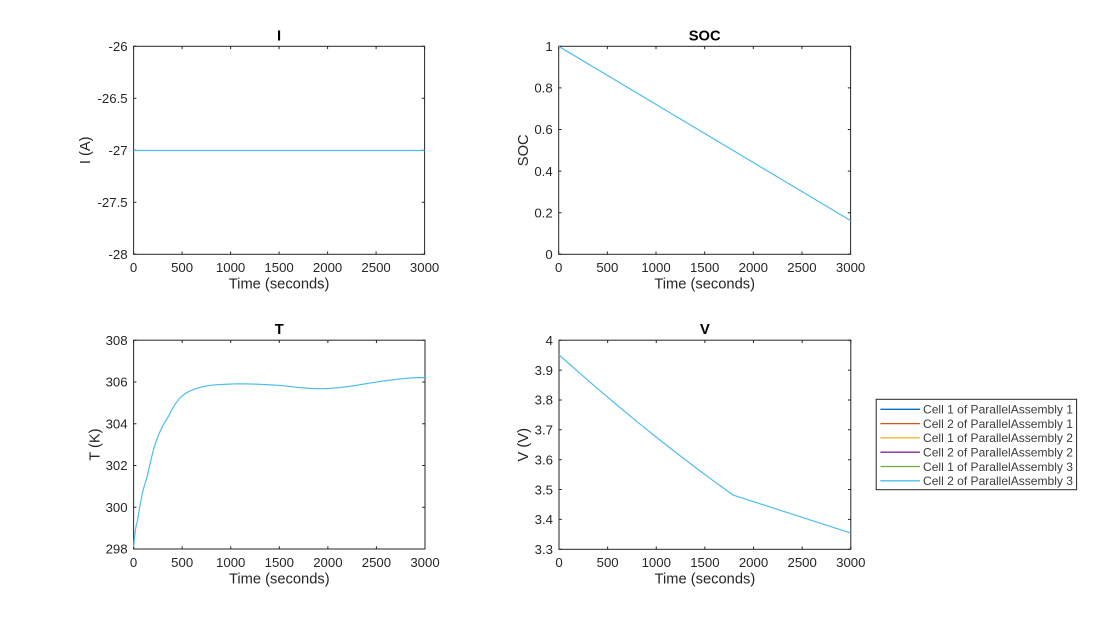 The height and width of the screenshot is (618, 1098). Describe the element at coordinates (96, 444) in the screenshot. I see `svg-text: T (K)` at that location.